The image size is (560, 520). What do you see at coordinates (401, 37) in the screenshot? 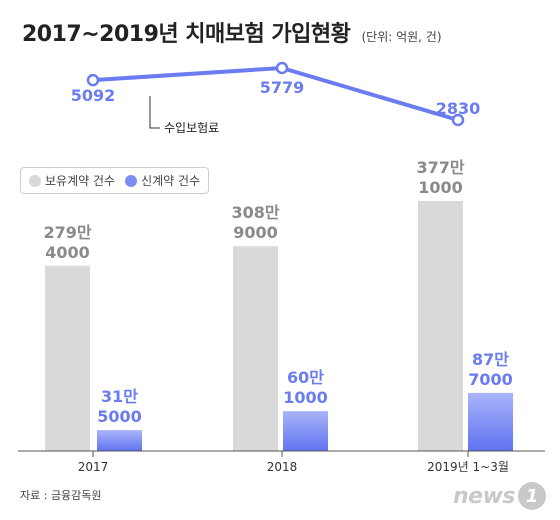
I see `chart-unit: (단위: 억원, 건)` at bounding box center [401, 37].